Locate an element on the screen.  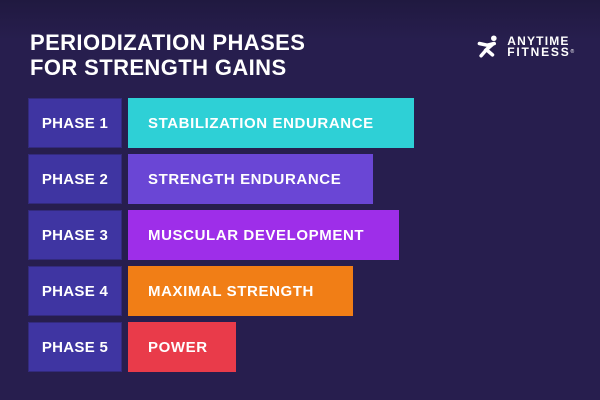
page-title-line2: FOR STRENGTH GAINS is located at coordinates (158, 68).